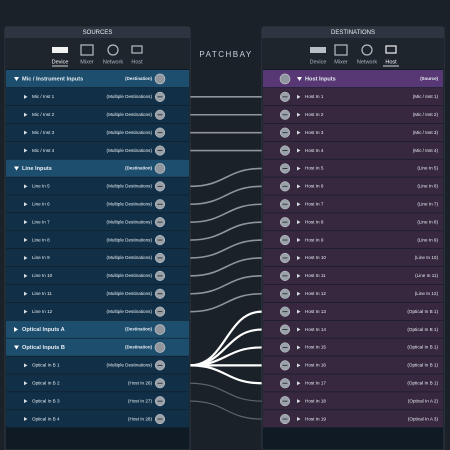  I want to click on channel-label: Host In 17, so click(315, 382).